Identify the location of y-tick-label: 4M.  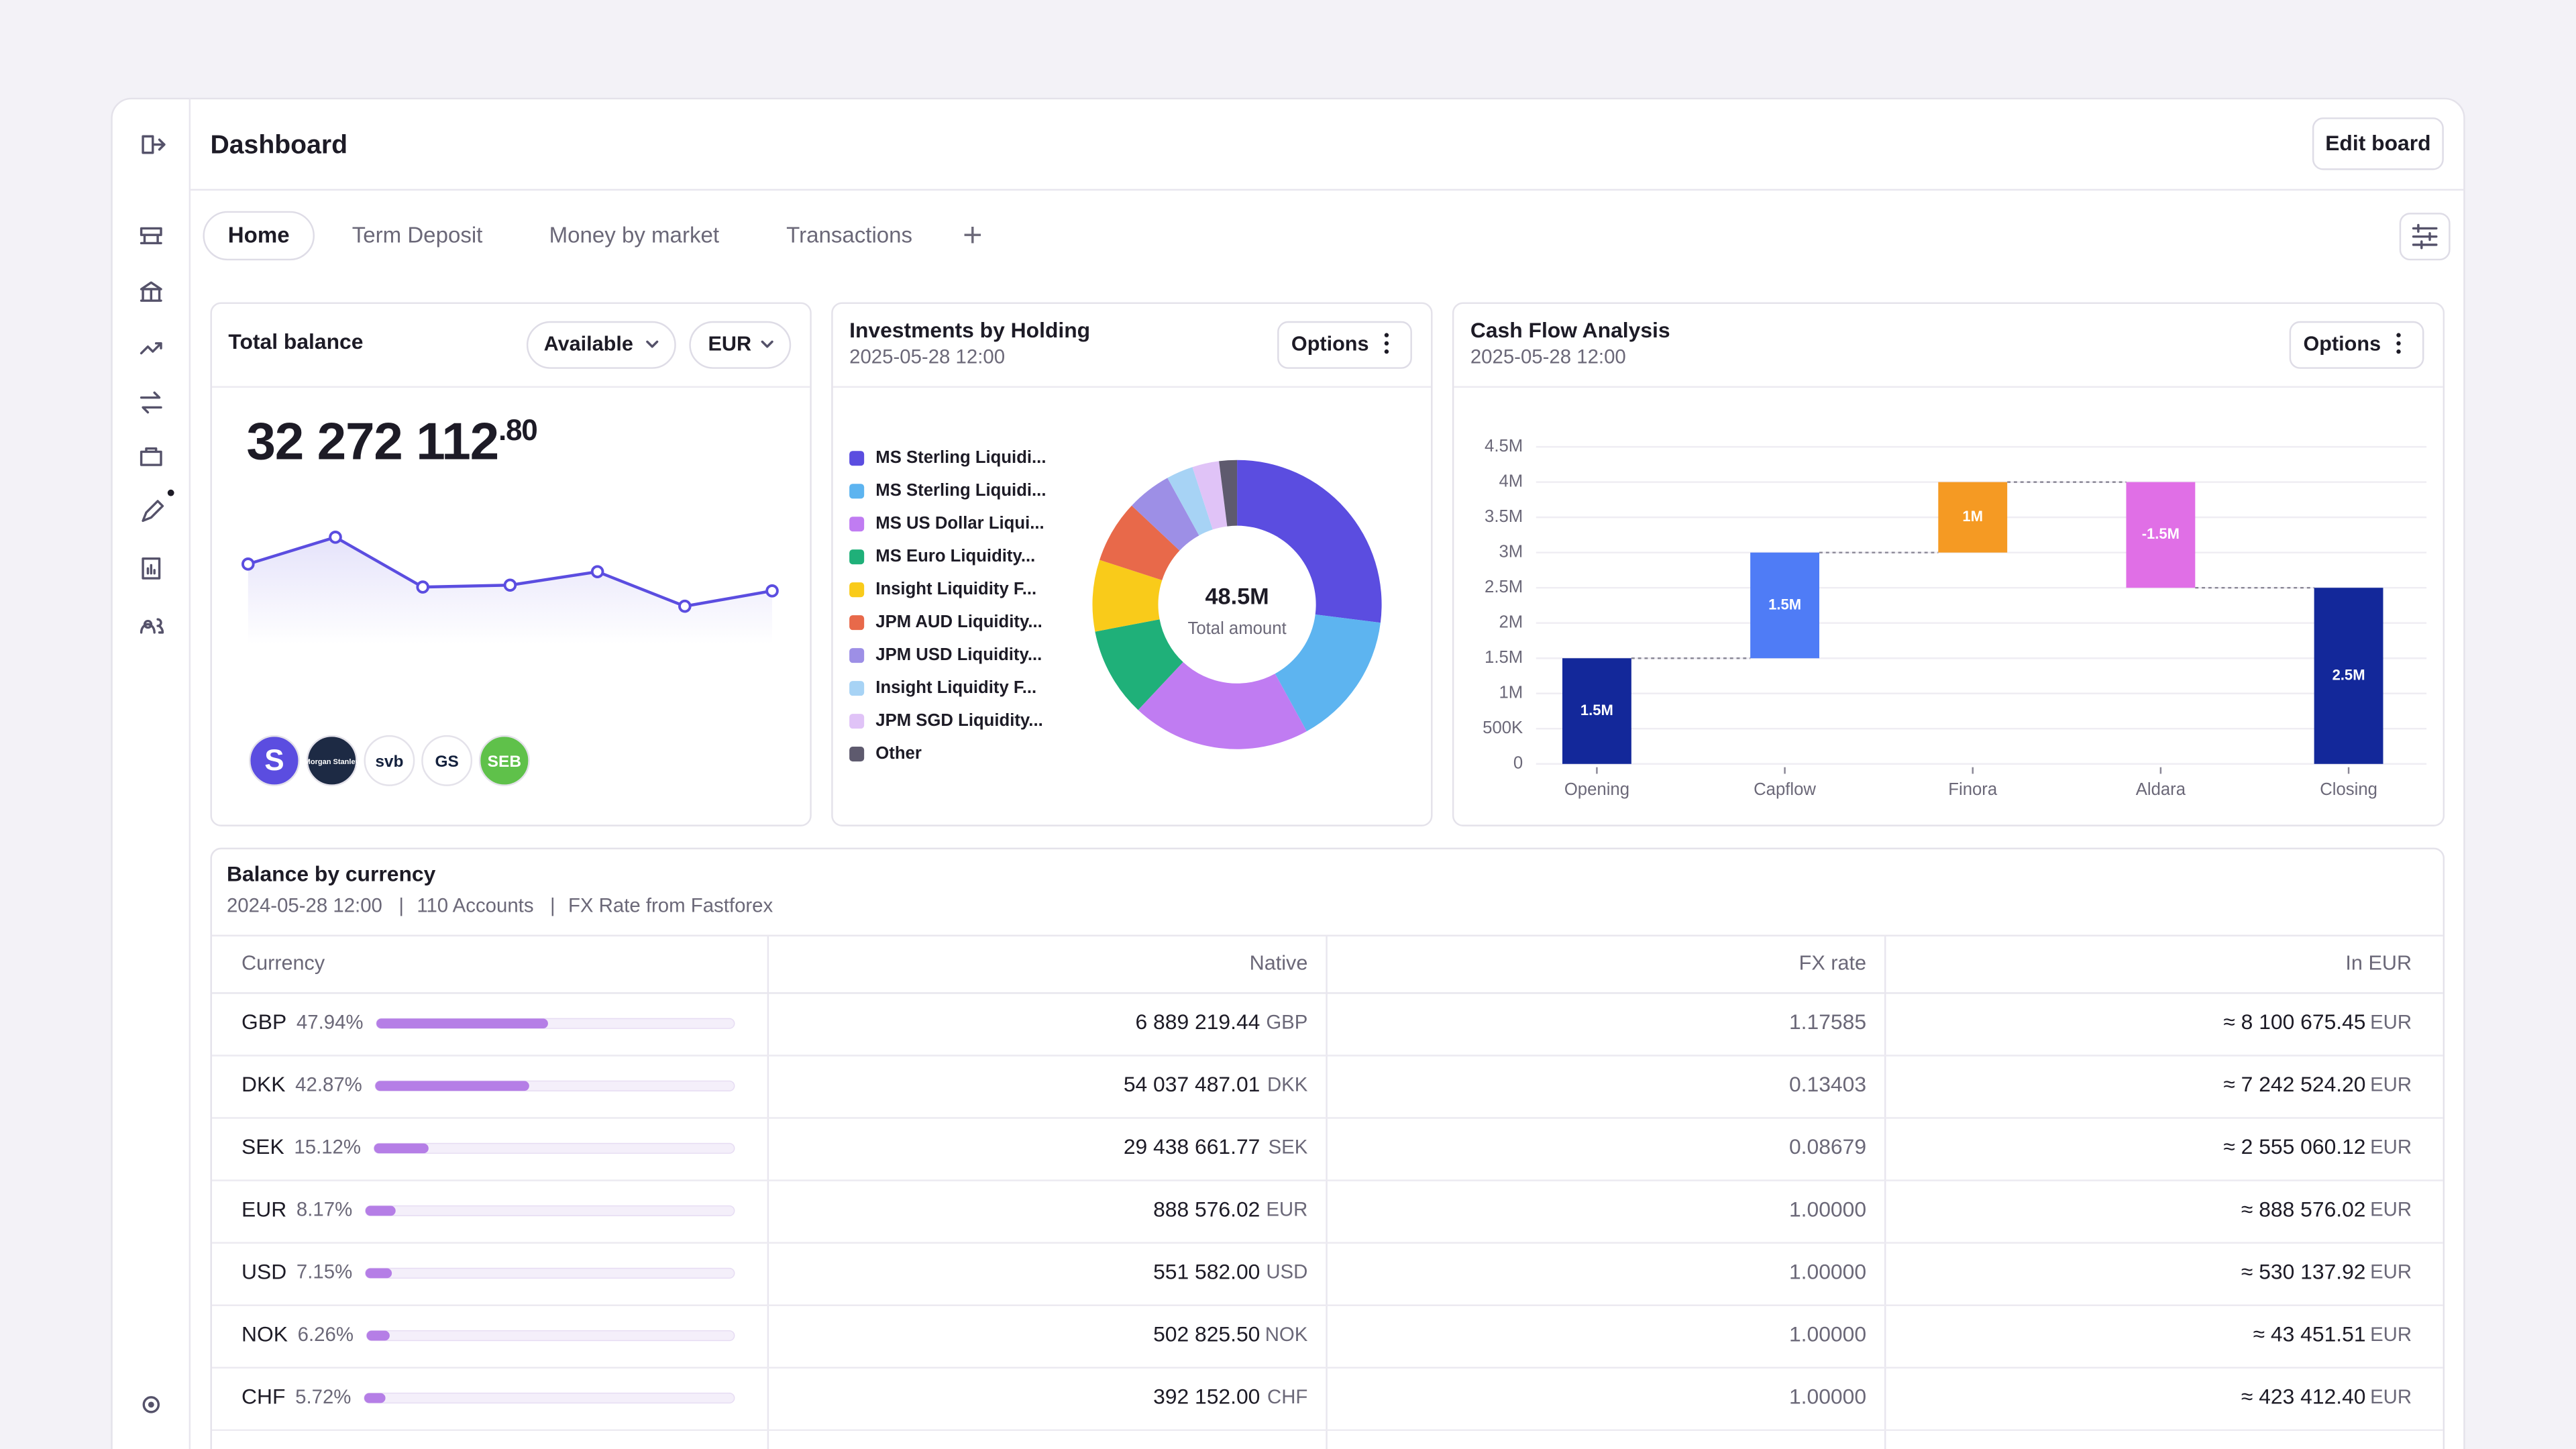
(1511, 481).